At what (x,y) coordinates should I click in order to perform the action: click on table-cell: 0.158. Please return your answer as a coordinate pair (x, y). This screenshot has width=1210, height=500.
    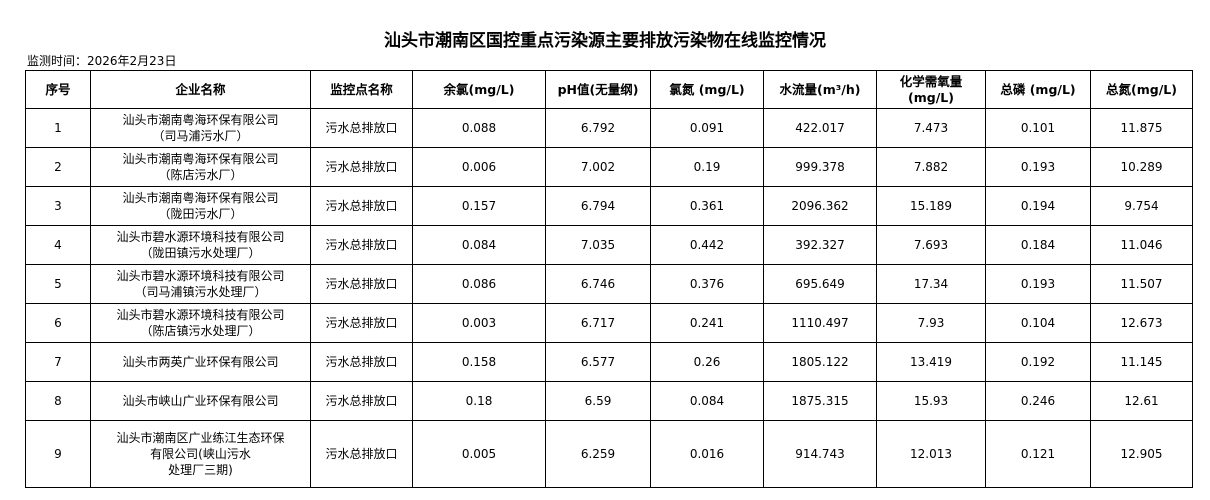
    Looking at the image, I should click on (479, 362).